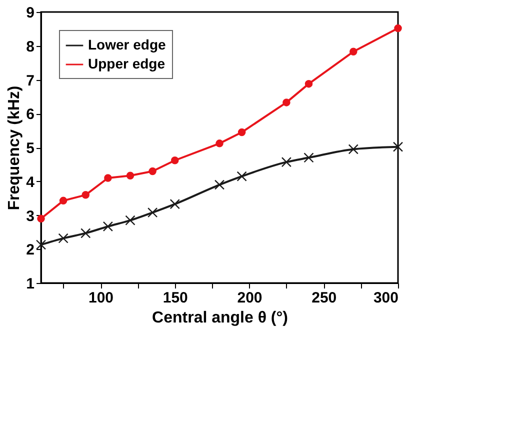 The width and height of the screenshot is (514, 423). What do you see at coordinates (30, 284) in the screenshot?
I see `y-tick-label: 1` at bounding box center [30, 284].